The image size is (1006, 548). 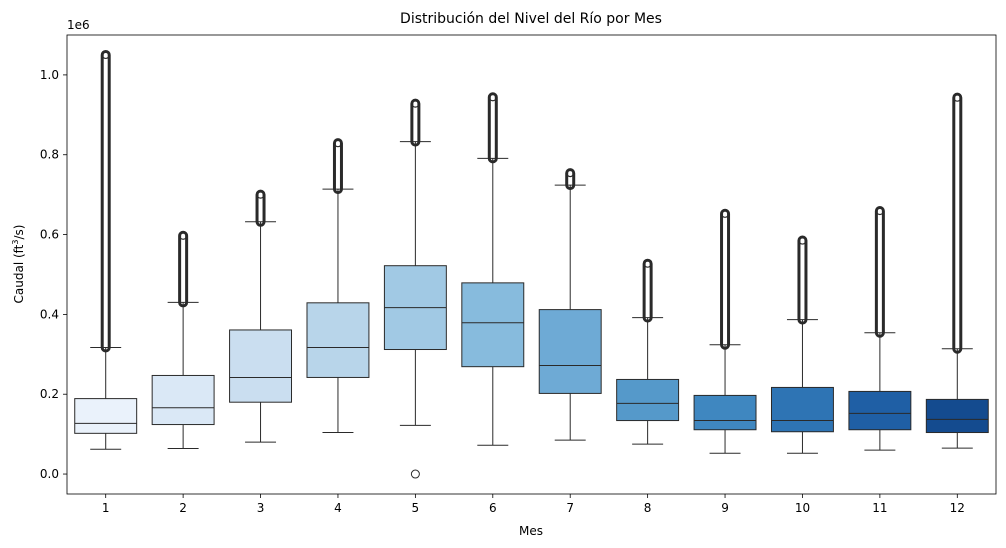 What do you see at coordinates (648, 508) in the screenshot?
I see `x-tick-label: 8` at bounding box center [648, 508].